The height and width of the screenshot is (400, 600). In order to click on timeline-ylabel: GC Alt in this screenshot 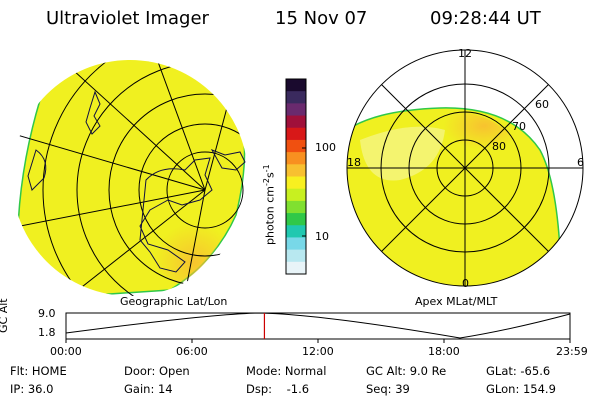, I will do `click(5, 315)`.